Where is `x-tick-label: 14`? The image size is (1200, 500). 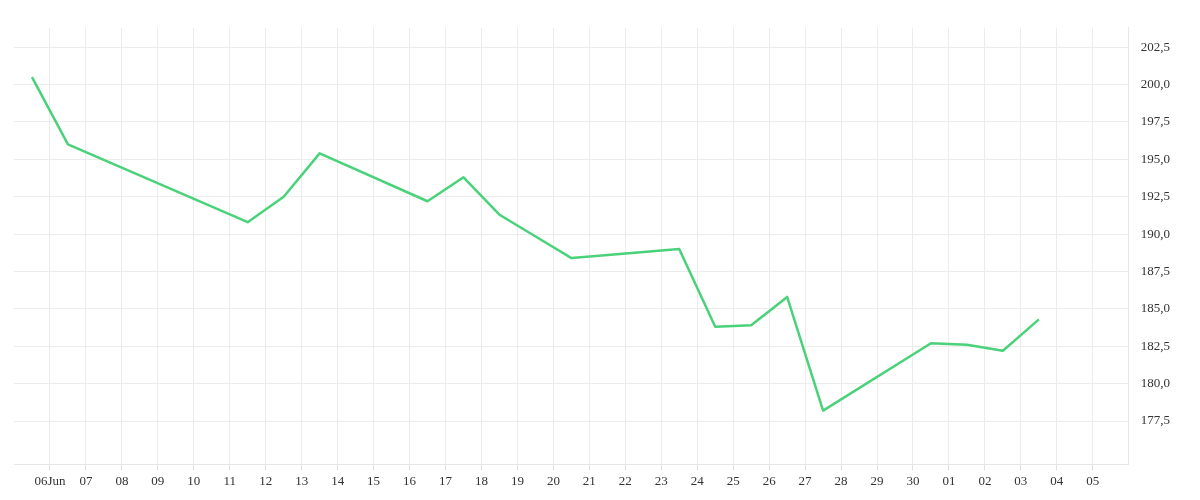 x-tick-label: 14 is located at coordinates (338, 480).